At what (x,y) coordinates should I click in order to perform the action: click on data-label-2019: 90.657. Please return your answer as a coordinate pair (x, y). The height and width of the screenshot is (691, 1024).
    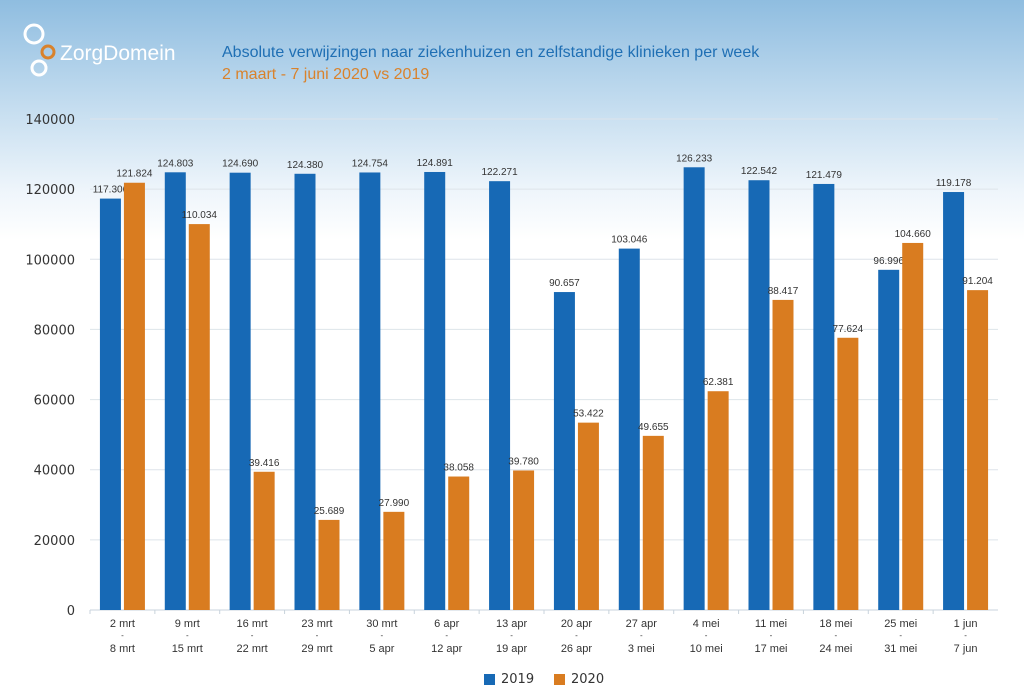
    Looking at the image, I should click on (564, 283).